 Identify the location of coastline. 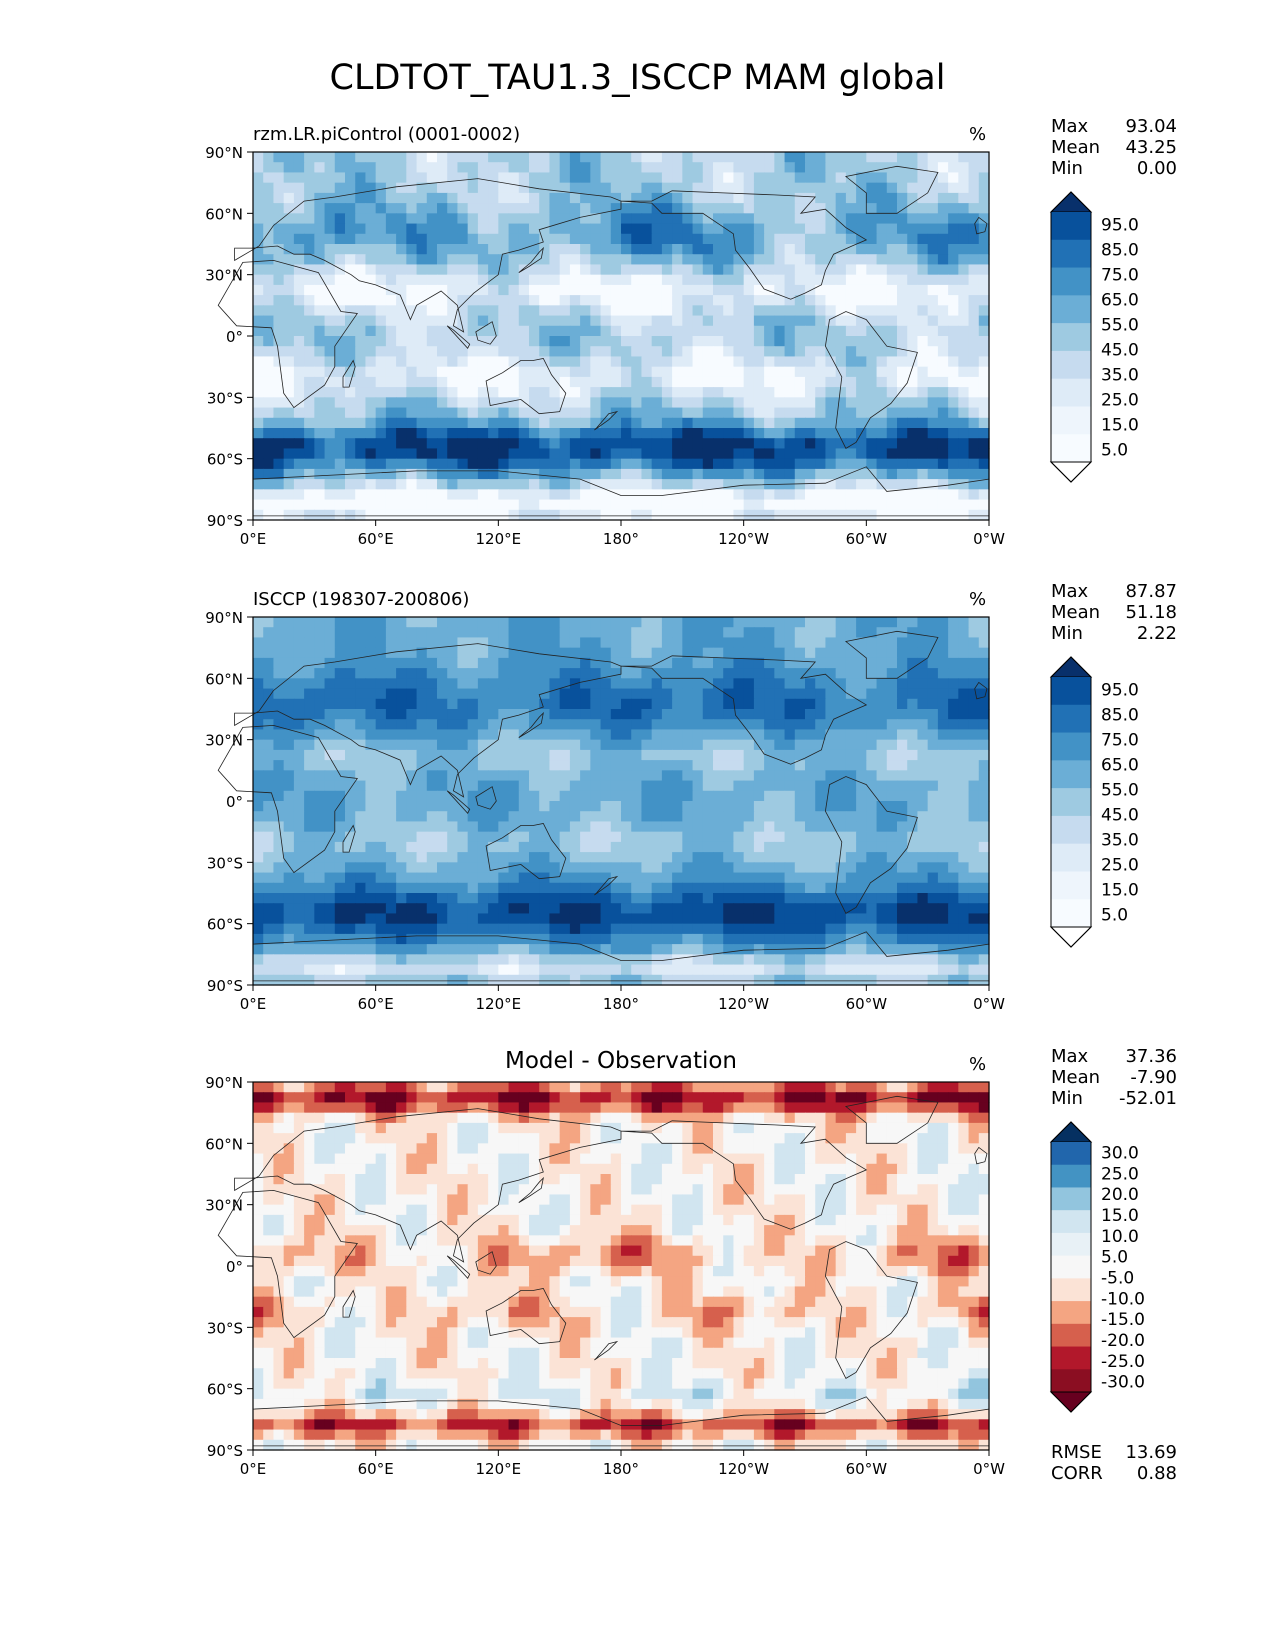
(349, 373).